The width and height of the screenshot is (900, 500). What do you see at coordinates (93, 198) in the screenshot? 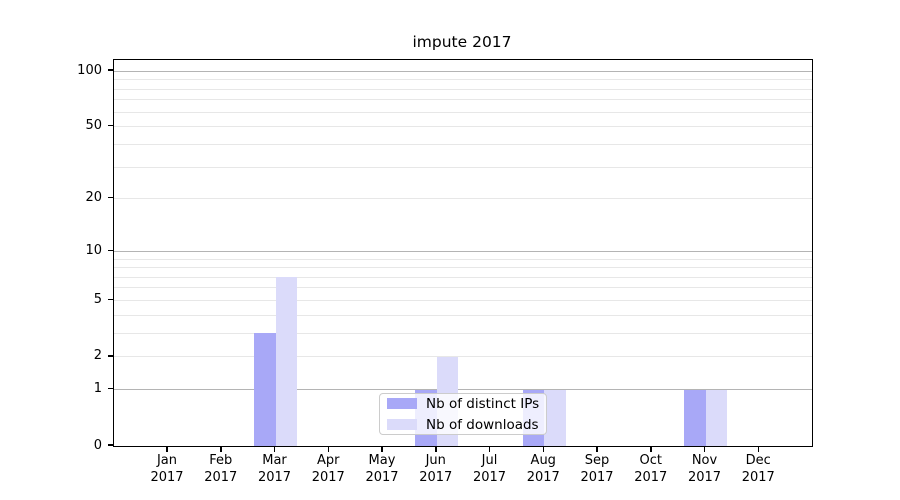
I see `y-tick-label: 20` at bounding box center [93, 198].